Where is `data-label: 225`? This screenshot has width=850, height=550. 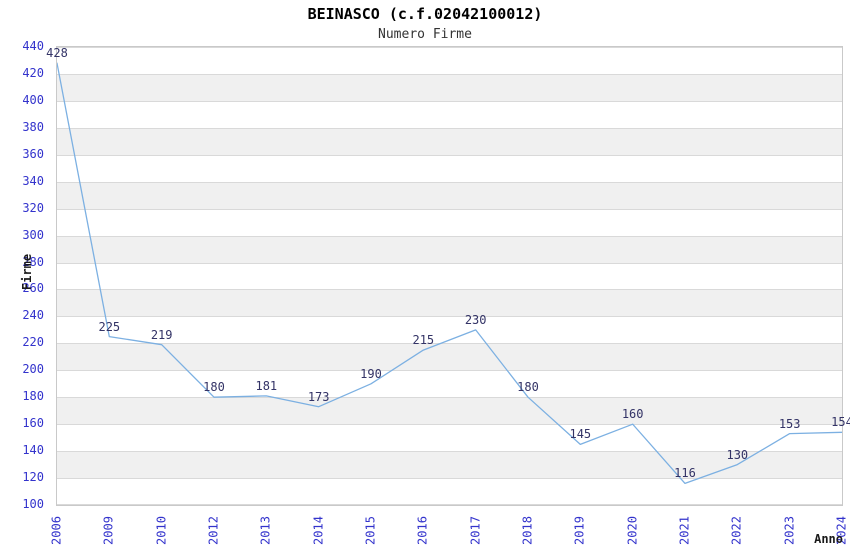
data-label: 225 is located at coordinates (109, 326).